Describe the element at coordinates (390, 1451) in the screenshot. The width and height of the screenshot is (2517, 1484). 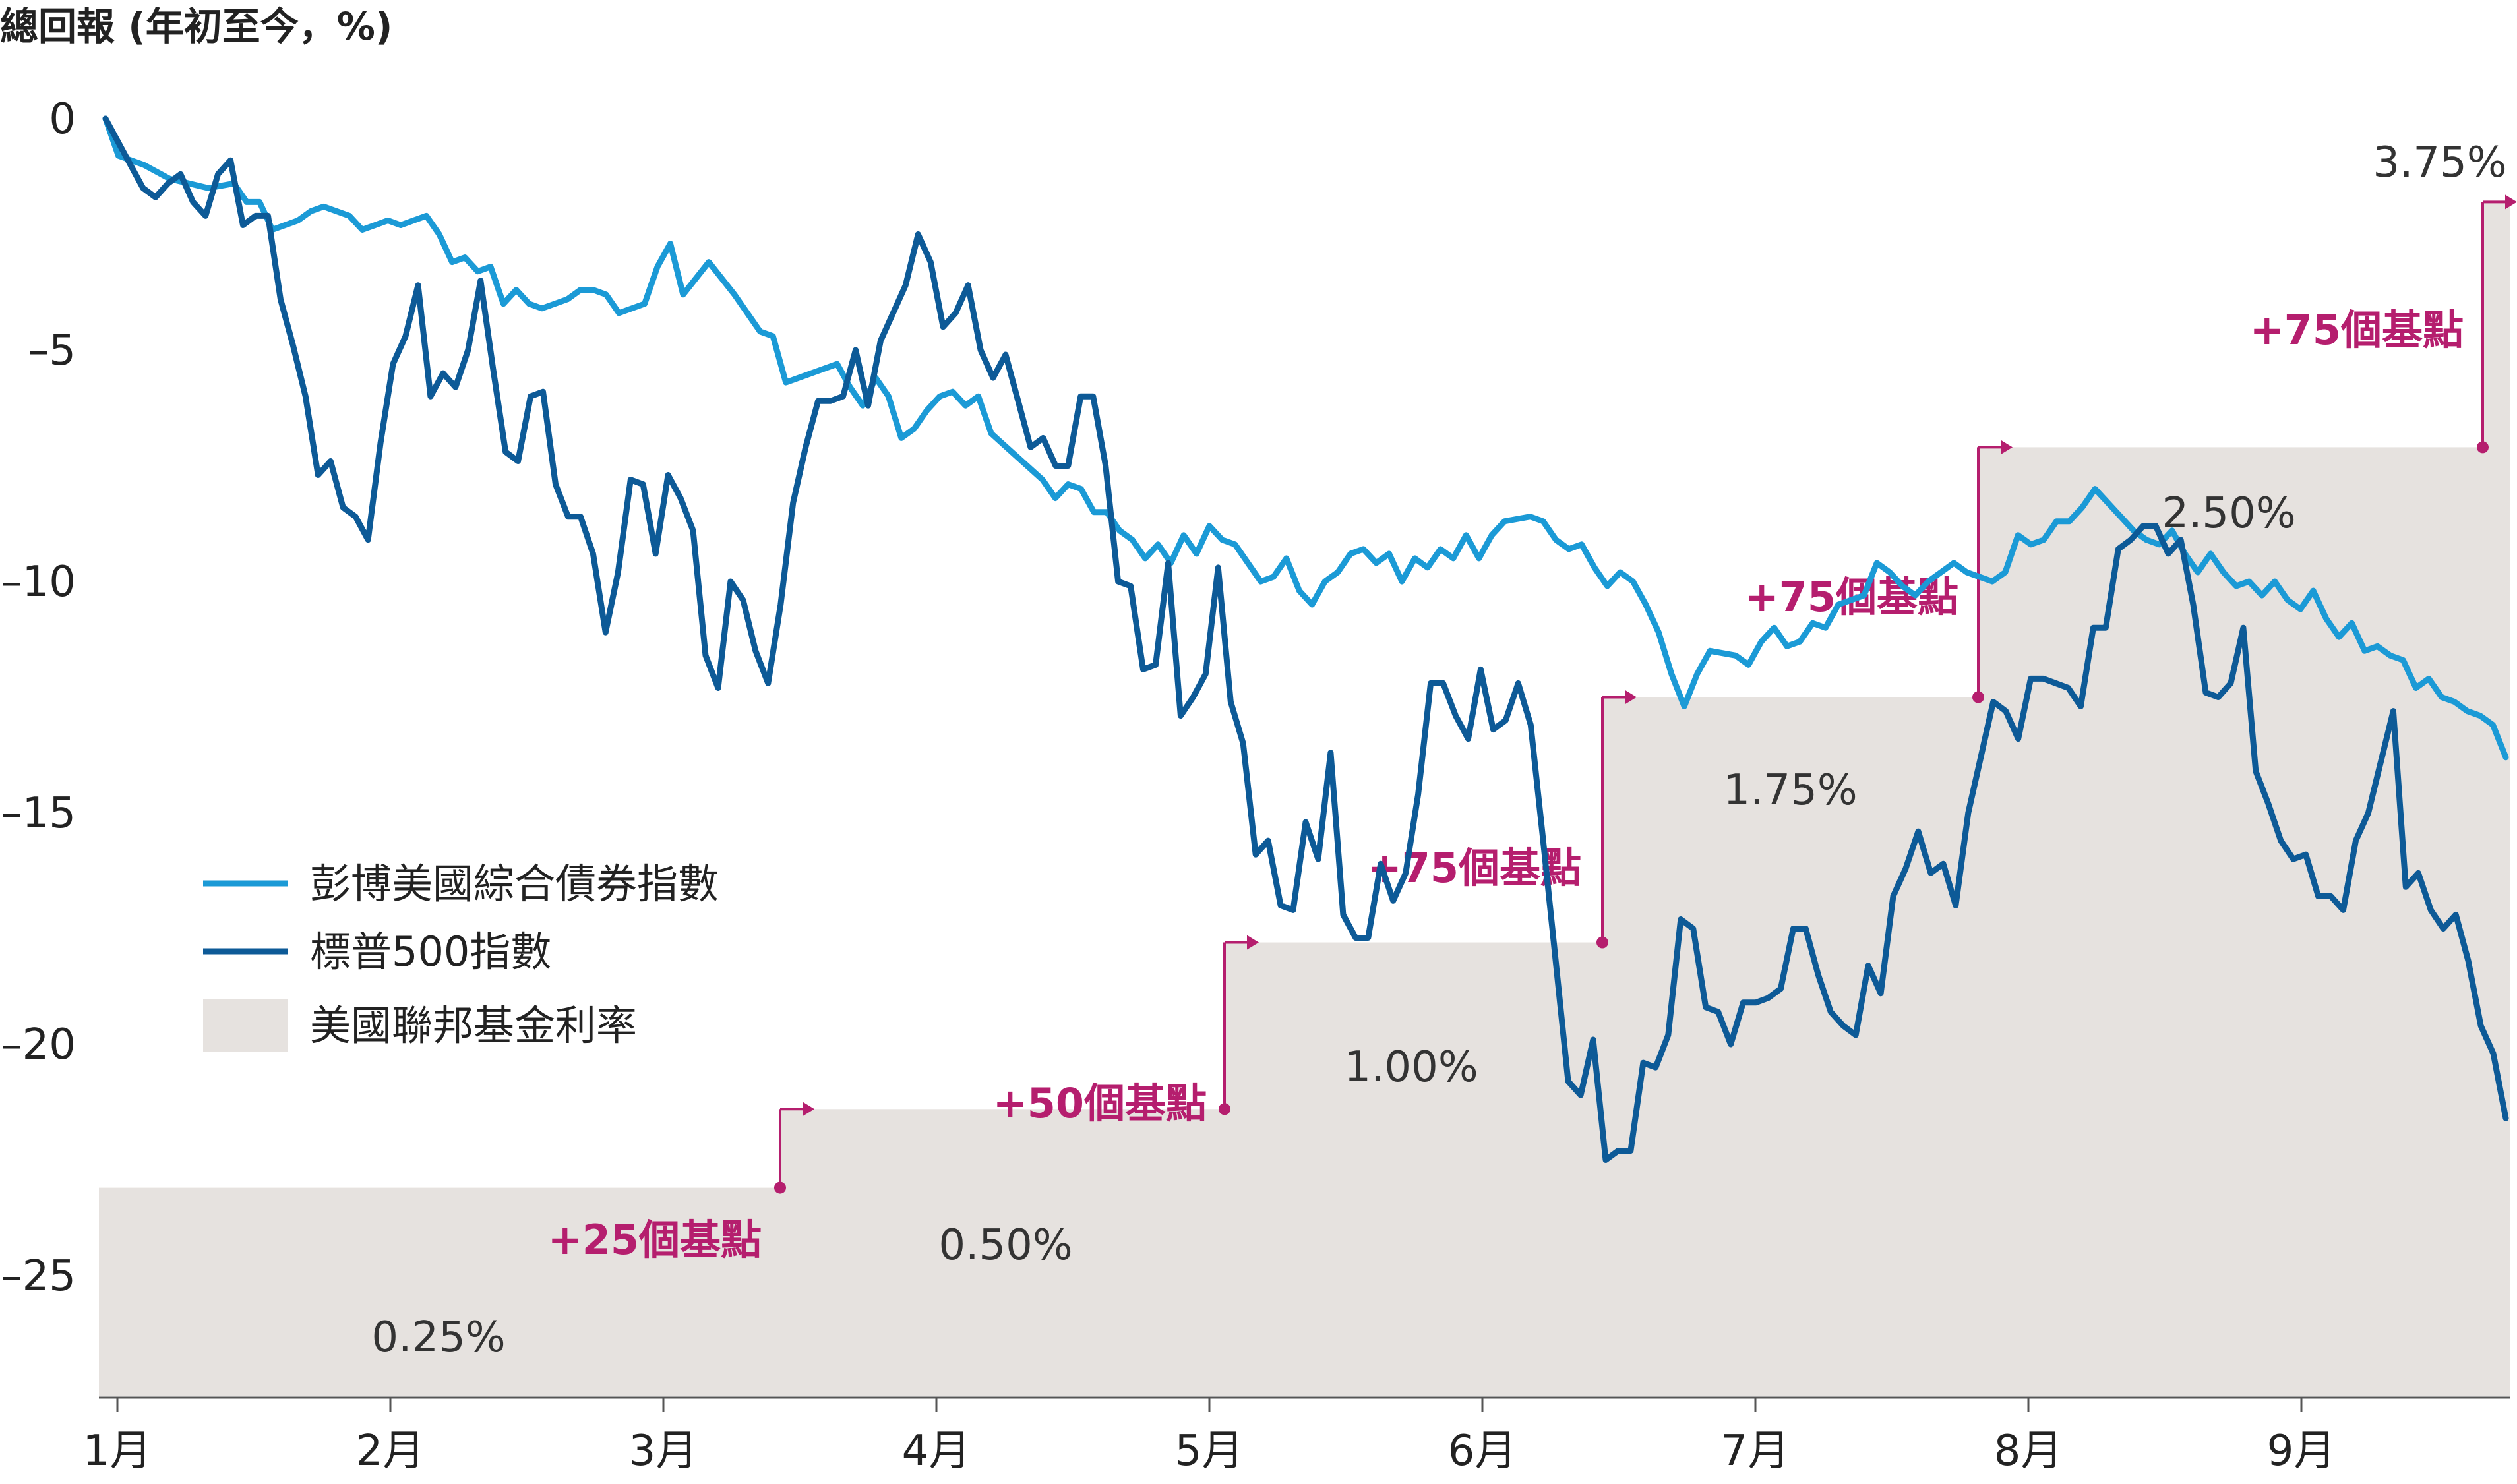
I see `x-tick-label: 2月` at that location.